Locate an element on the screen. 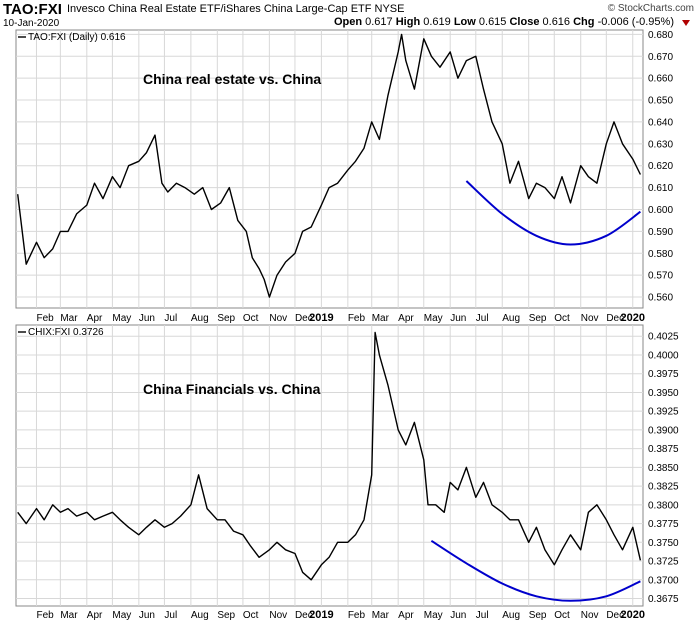 This screenshot has width=700, height=624. symbol-title: TAO:FXI is located at coordinates (32, 9).